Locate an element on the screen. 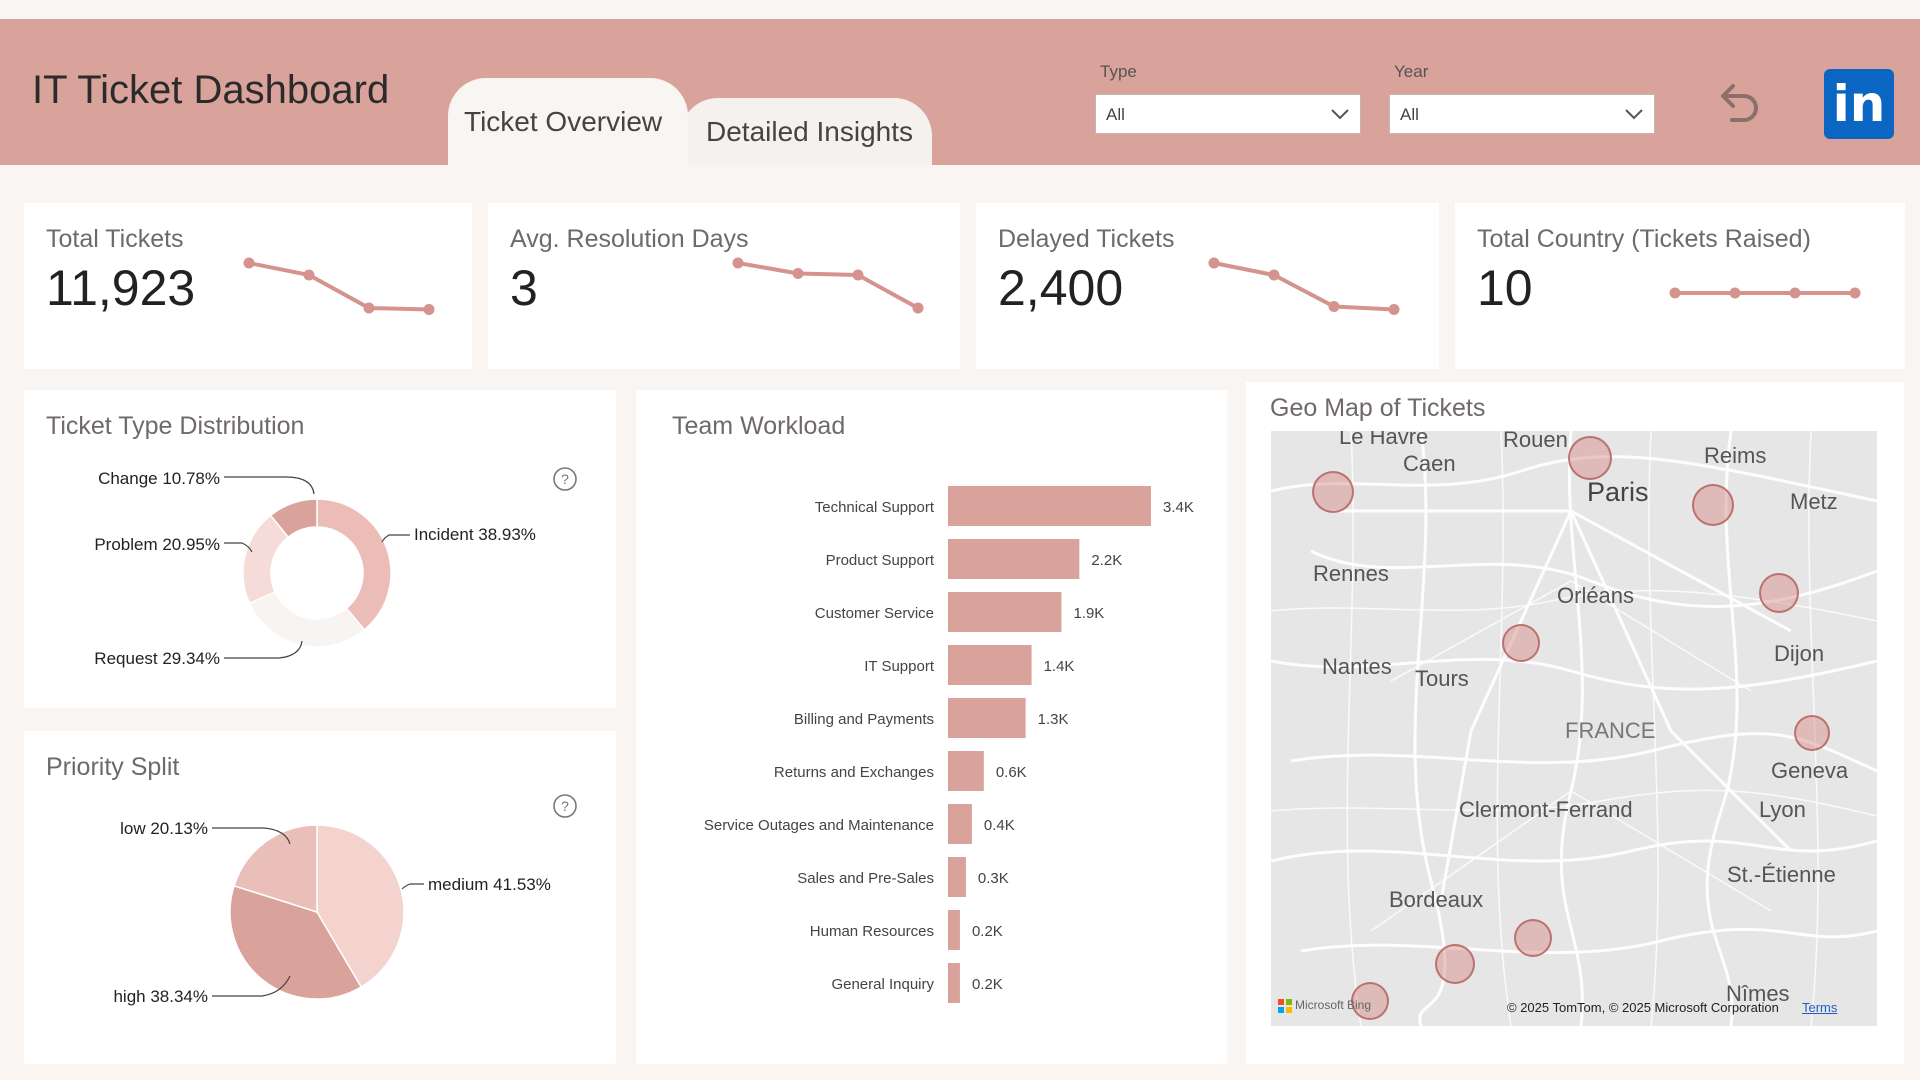 The width and height of the screenshot is (1920, 1080). undo-icon is located at coordinates (1738, 104).